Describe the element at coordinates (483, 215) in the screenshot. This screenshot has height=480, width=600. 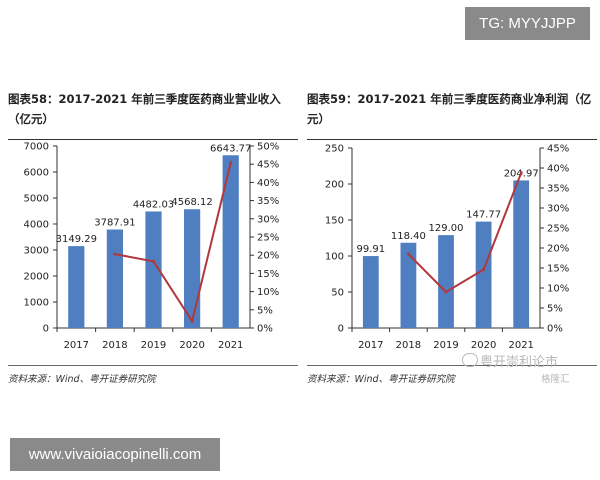
I see `bar-data-label: 147.77` at that location.